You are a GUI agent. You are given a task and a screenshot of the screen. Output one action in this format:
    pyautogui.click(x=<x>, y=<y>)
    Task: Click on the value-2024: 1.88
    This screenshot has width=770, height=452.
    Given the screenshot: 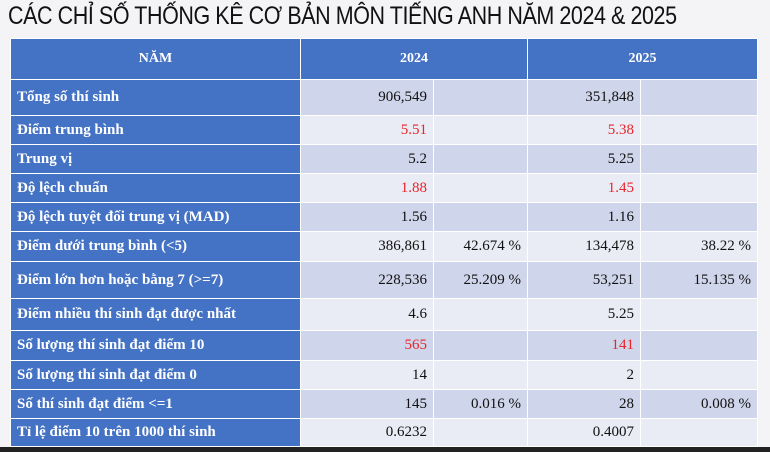 What is the action you would take?
    pyautogui.click(x=367, y=188)
    